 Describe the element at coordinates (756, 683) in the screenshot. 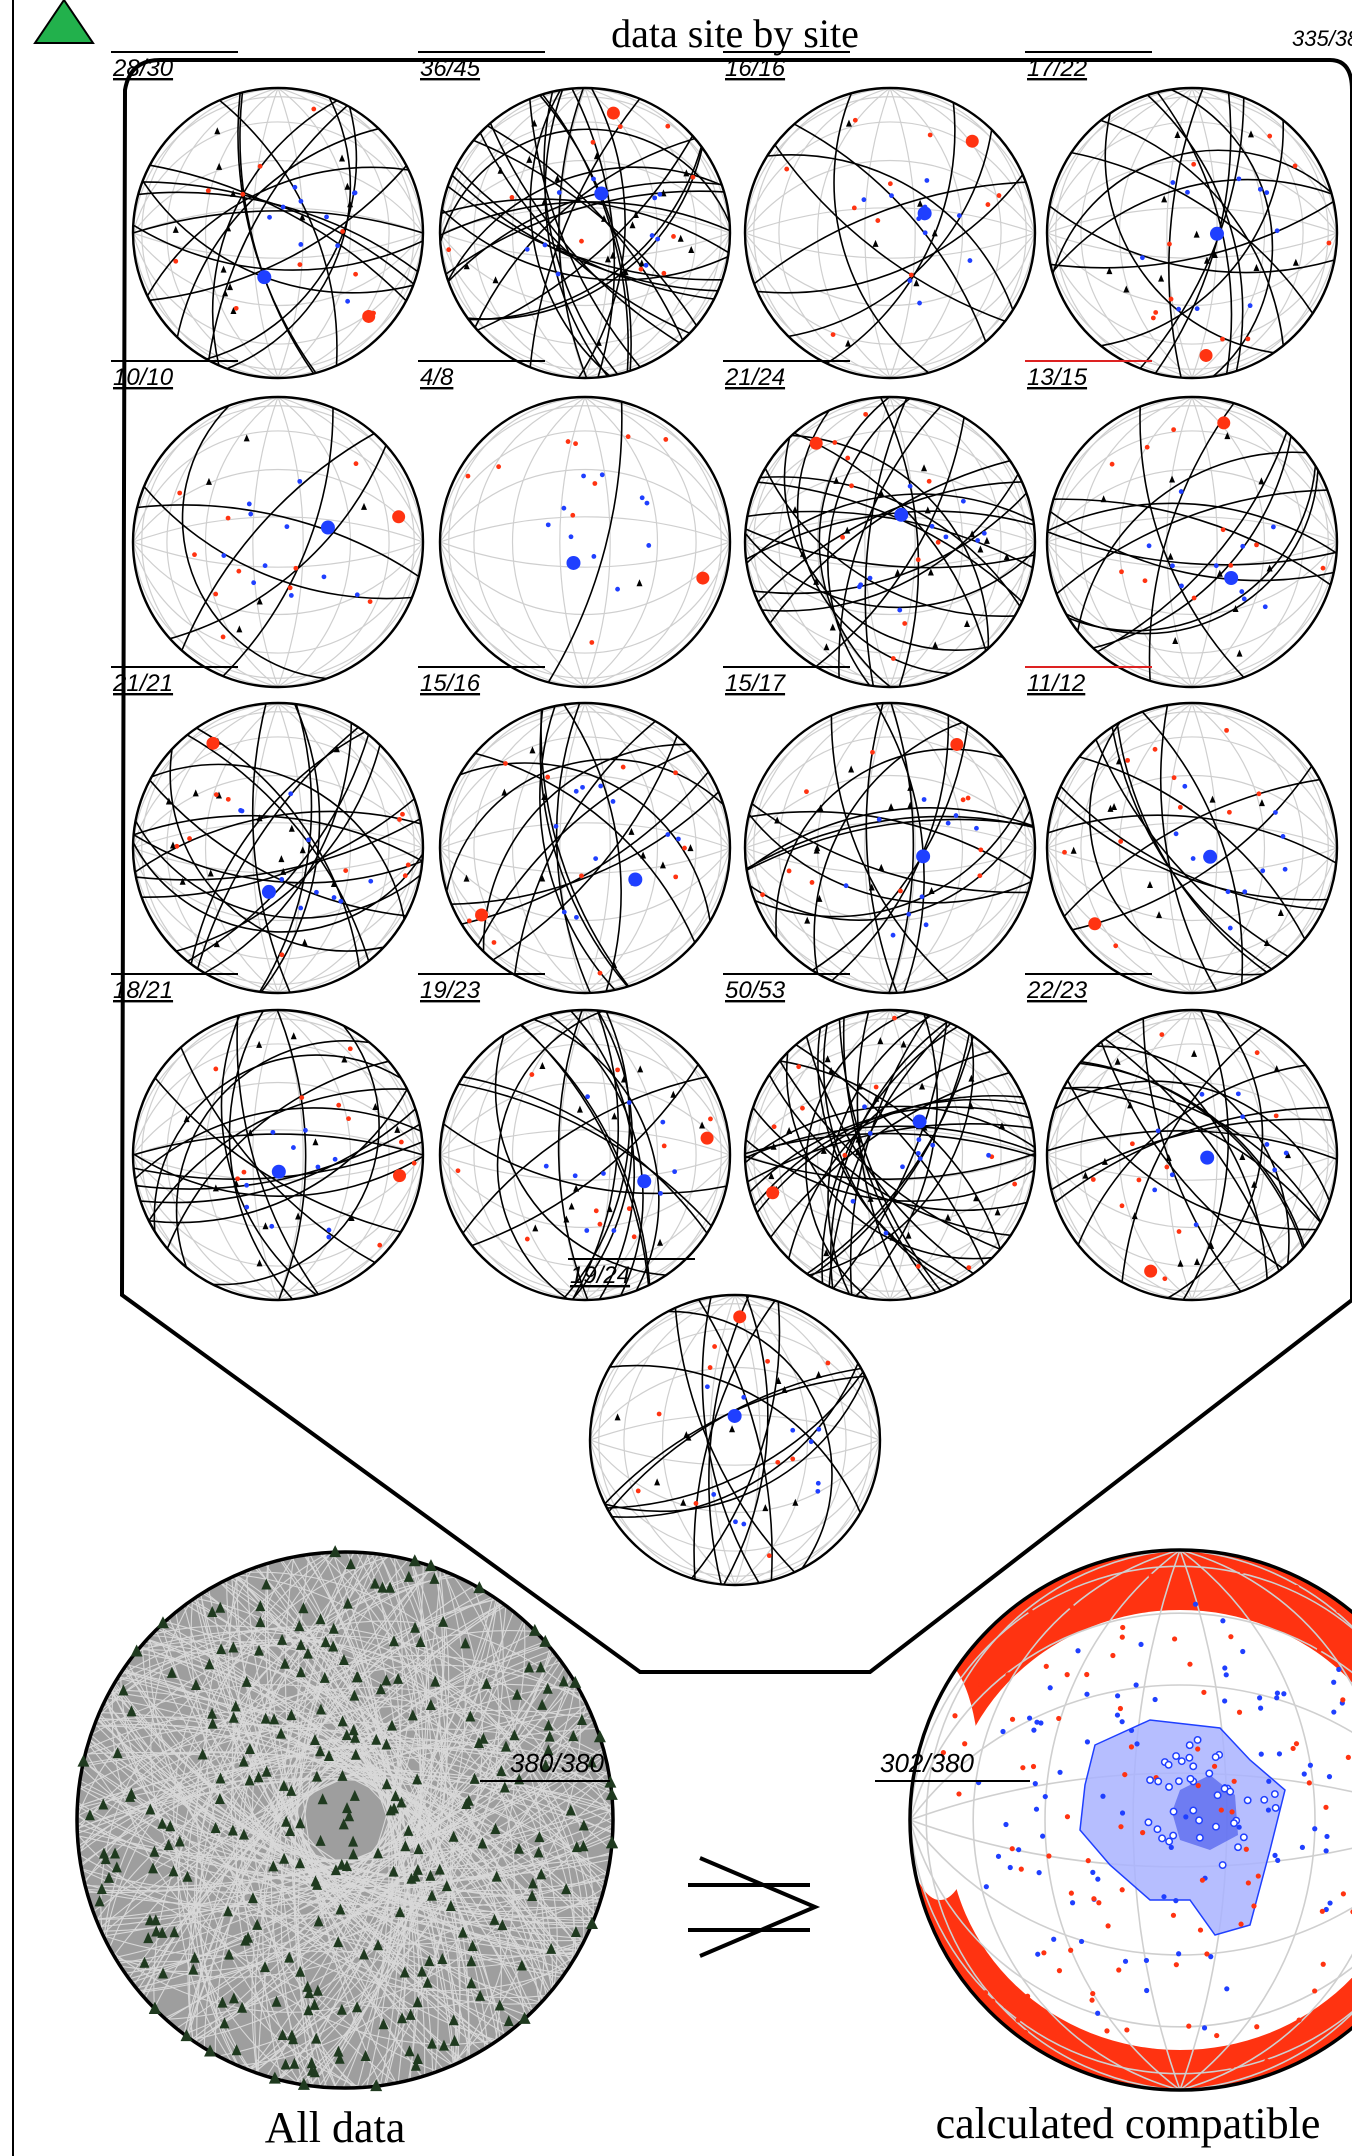

I see `site-count-label: 15/17` at that location.